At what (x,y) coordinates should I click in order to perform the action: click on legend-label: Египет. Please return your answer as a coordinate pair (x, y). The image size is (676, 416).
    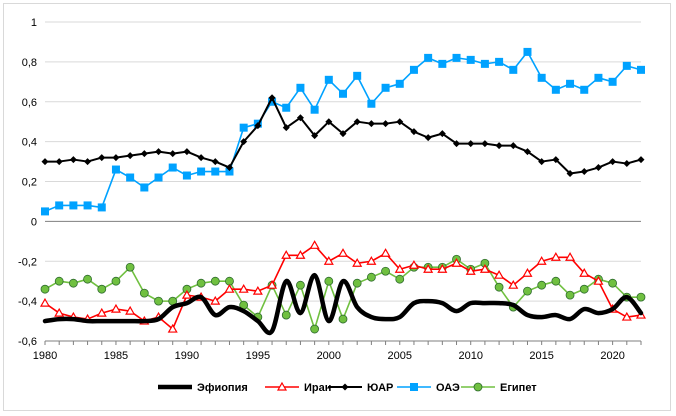
    Looking at the image, I should click on (518, 388).